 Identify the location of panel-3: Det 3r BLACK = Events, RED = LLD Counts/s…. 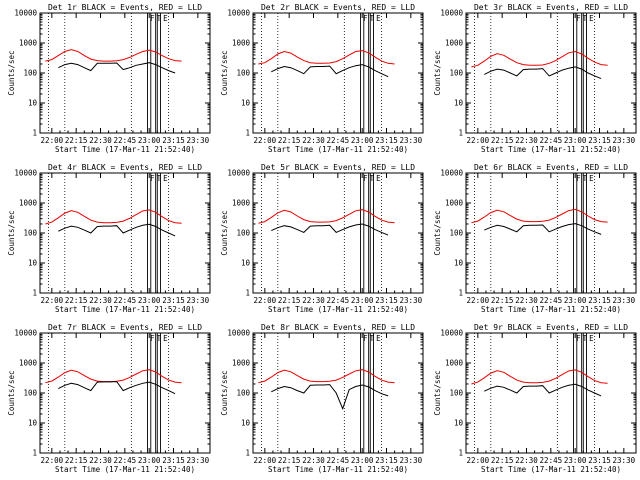
(535, 78).